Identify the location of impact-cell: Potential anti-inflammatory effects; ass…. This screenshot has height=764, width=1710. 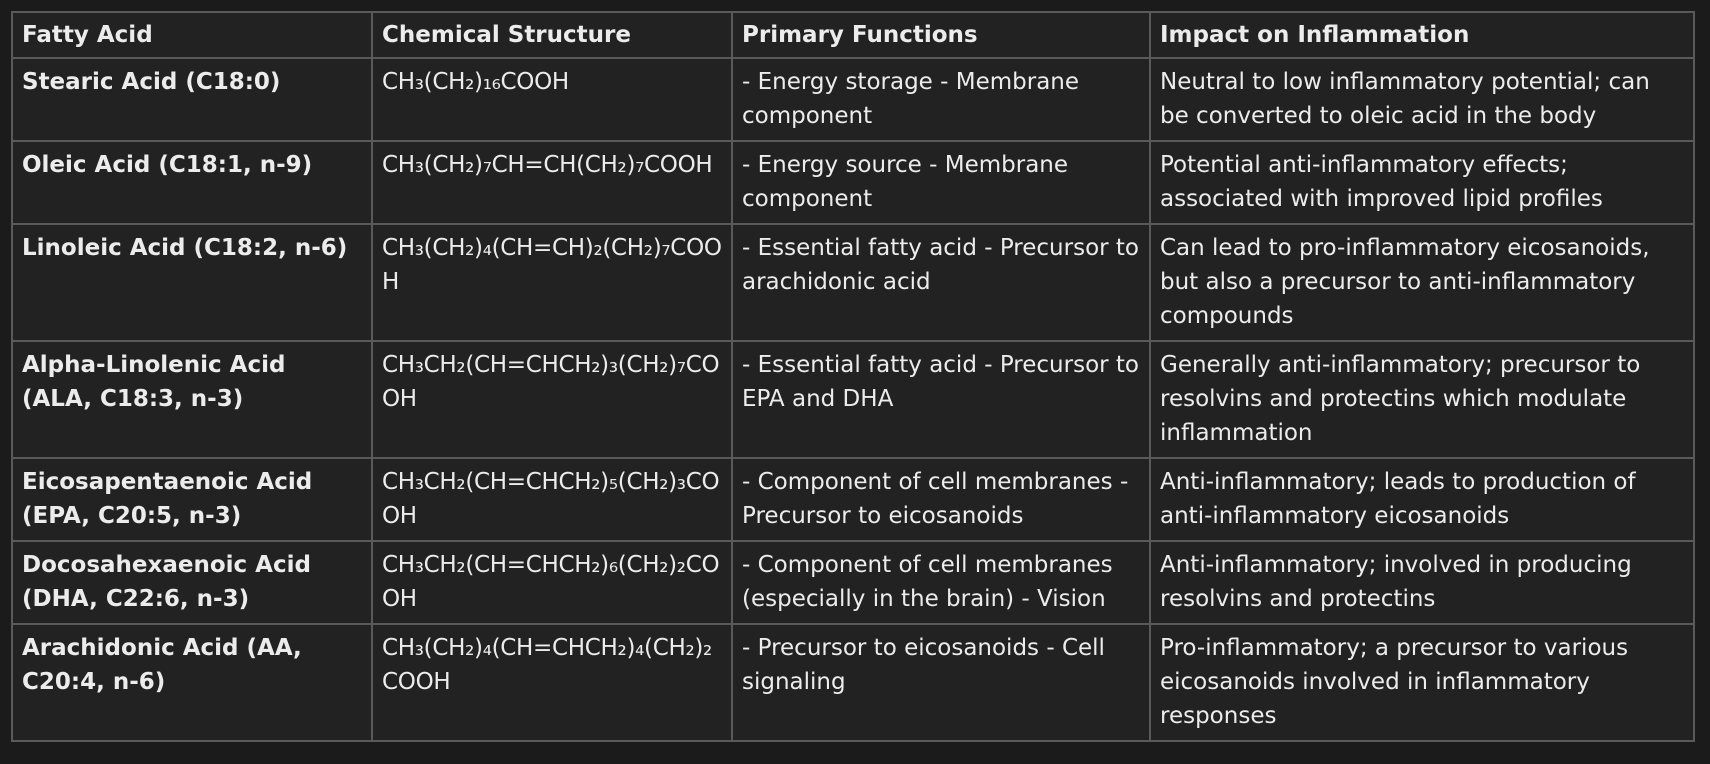
(1422, 182).